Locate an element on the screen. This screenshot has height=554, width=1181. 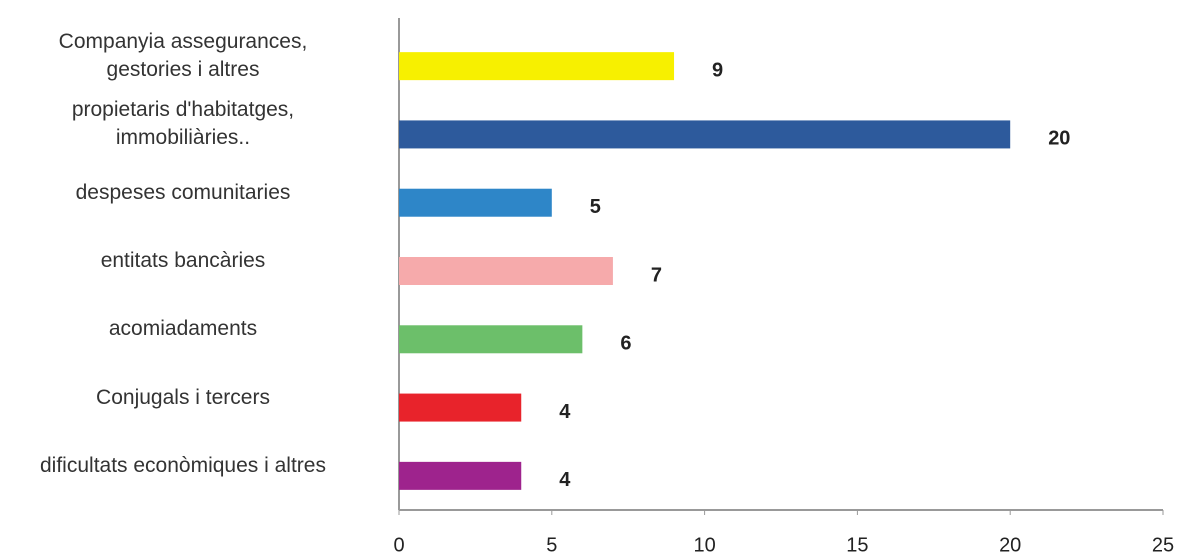
value-label: 6 is located at coordinates (625, 344).